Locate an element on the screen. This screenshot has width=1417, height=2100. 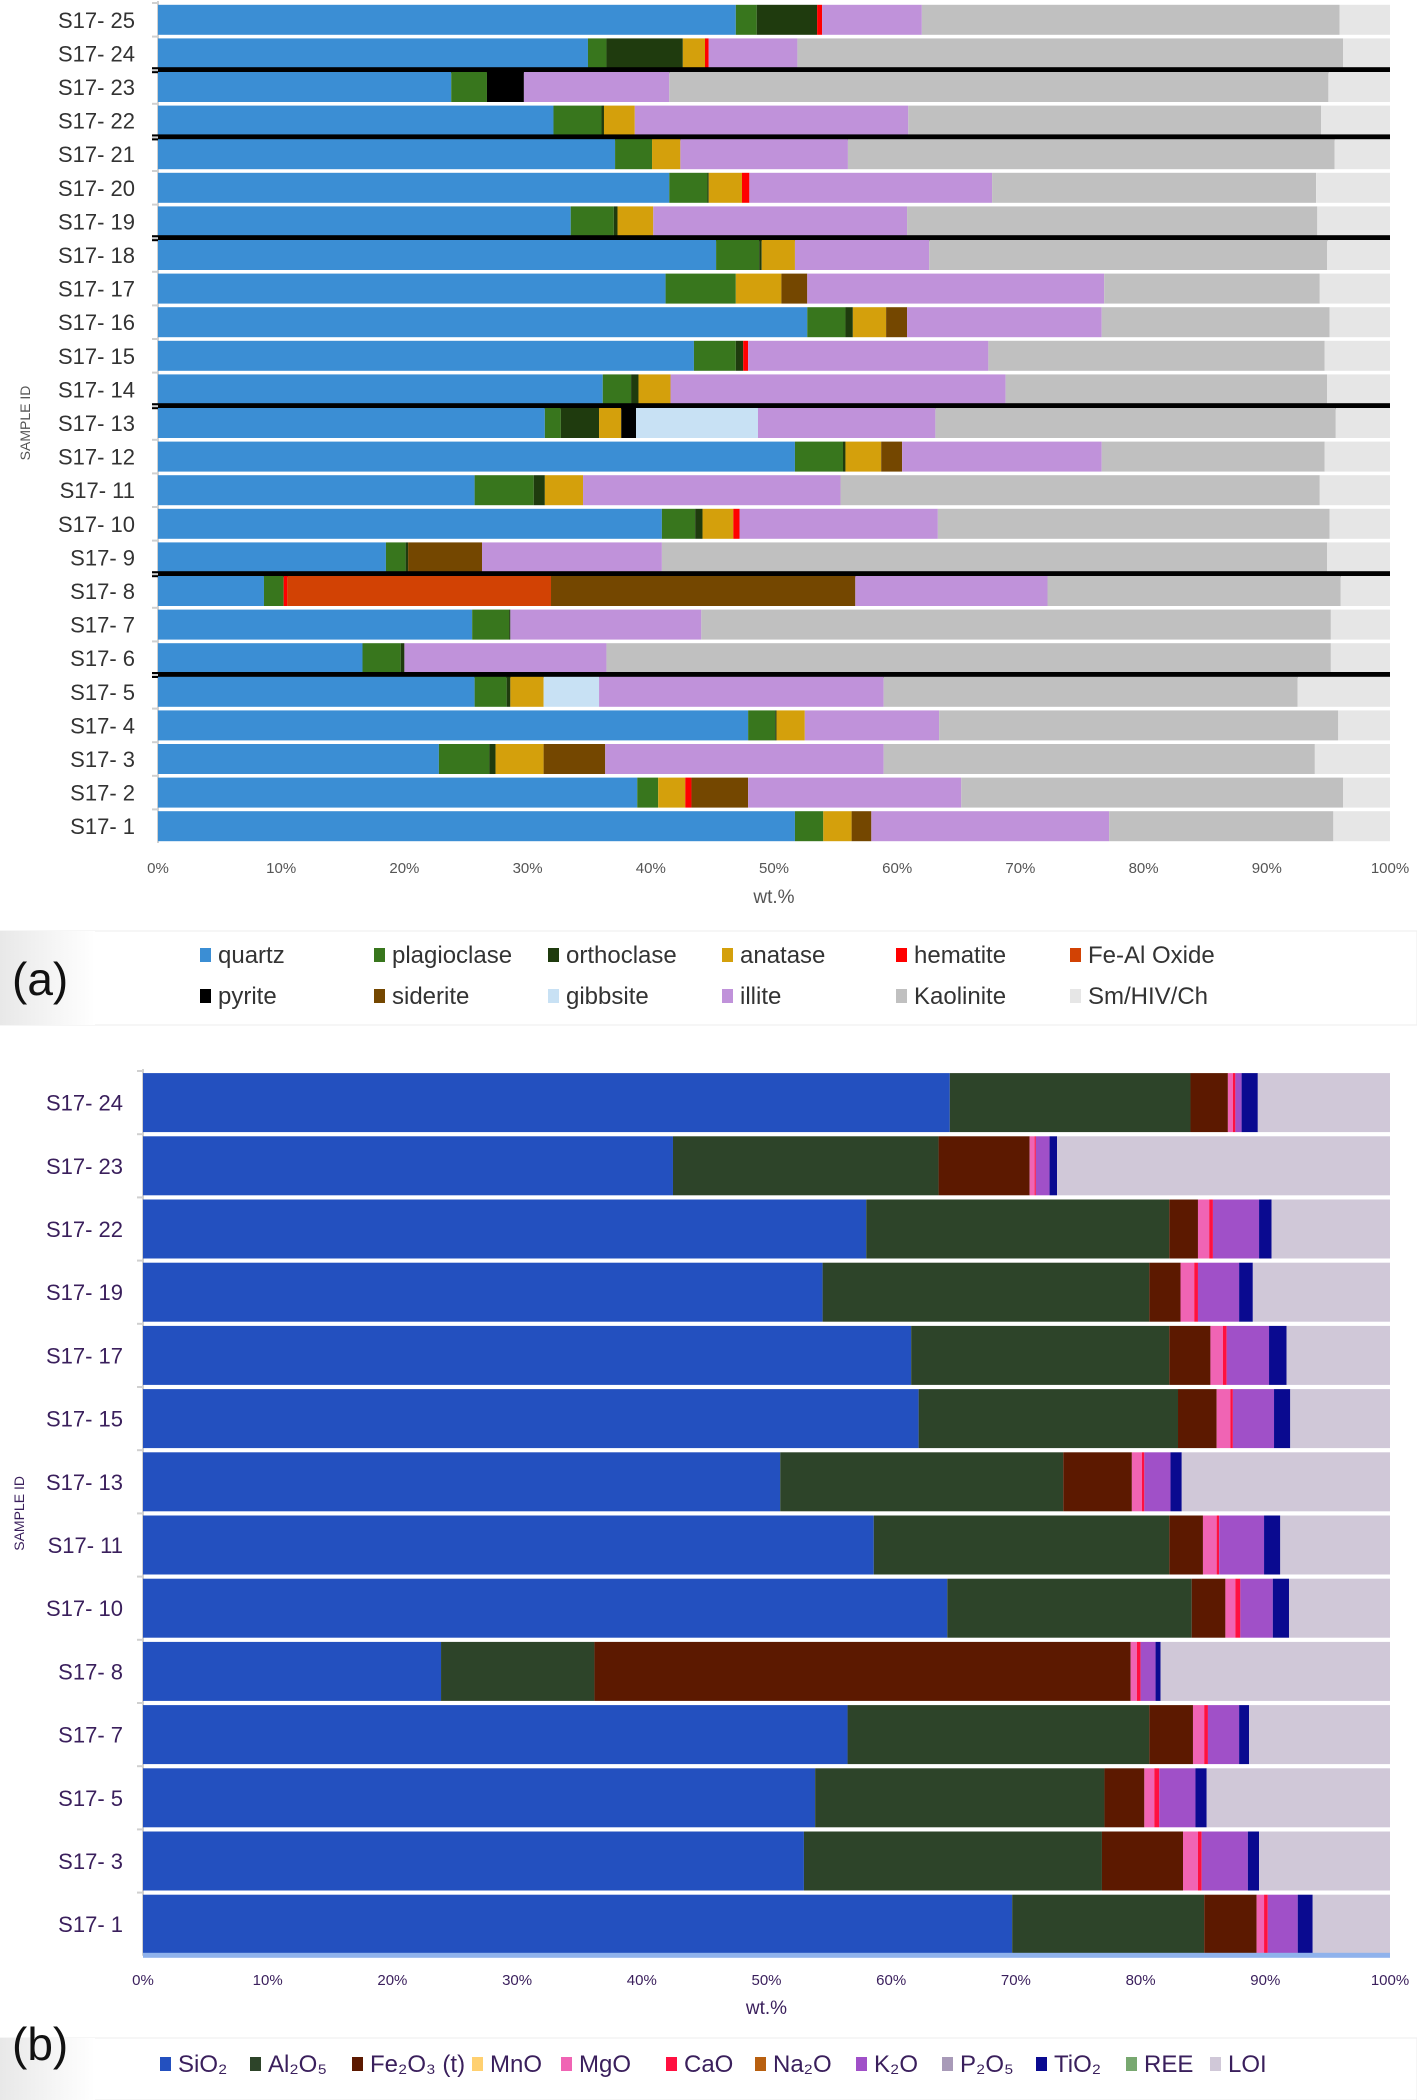
legend-label: P₂O₅ is located at coordinates (987, 2064).